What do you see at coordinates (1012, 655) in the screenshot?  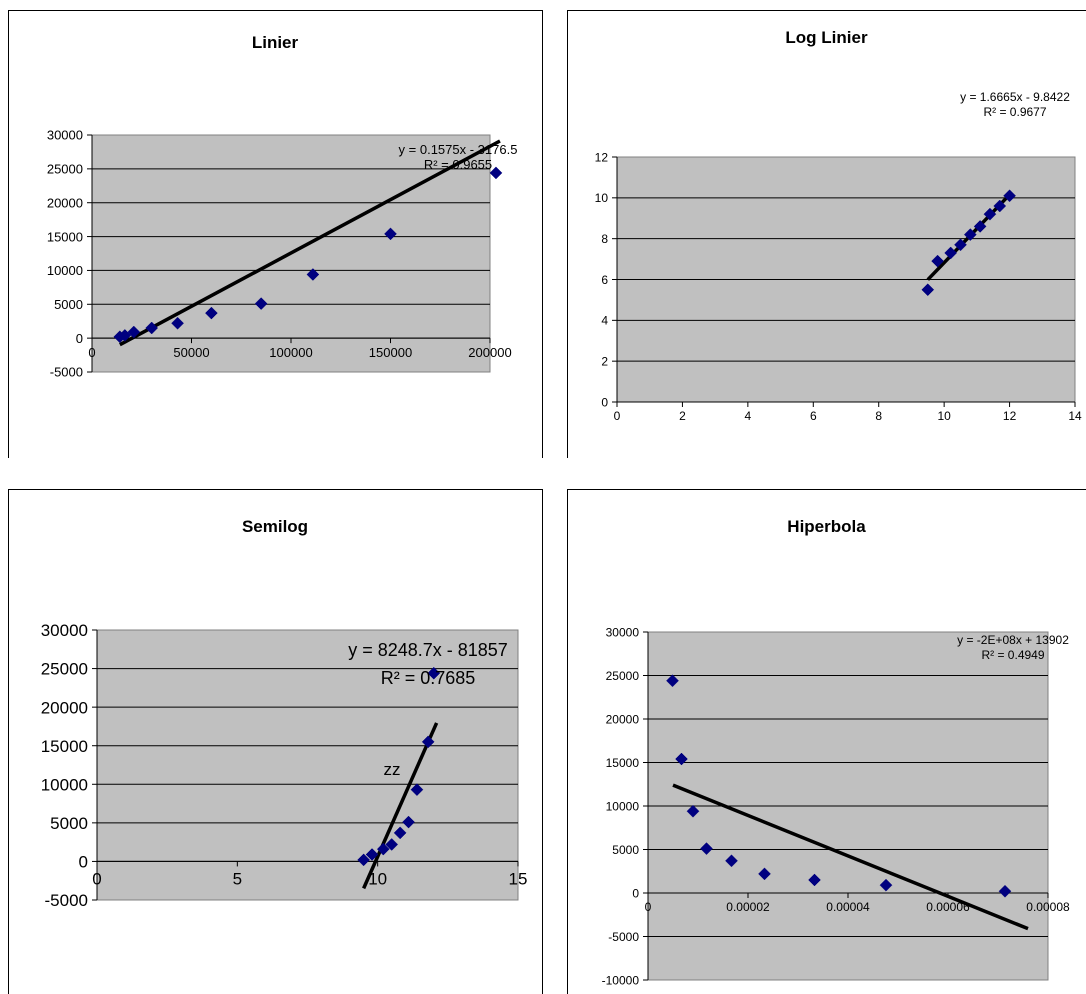 I see `trendline-r2: R² = 0.4949` at bounding box center [1012, 655].